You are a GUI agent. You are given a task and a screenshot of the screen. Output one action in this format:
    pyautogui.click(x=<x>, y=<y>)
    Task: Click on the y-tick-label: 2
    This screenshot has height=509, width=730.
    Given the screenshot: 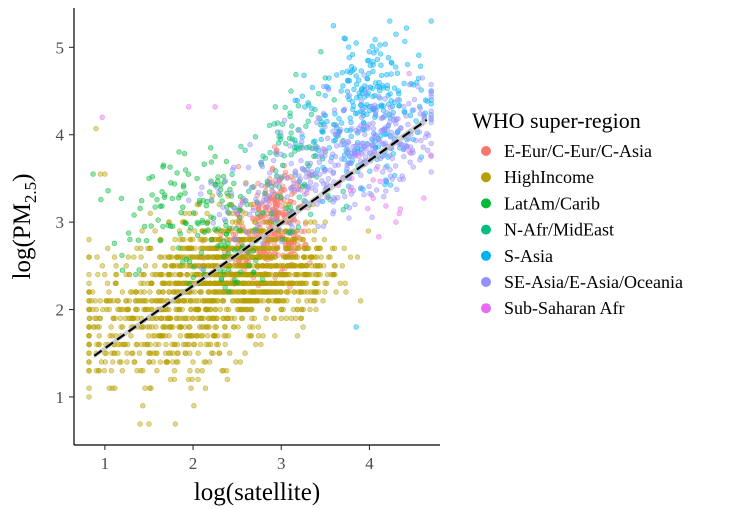 What is the action you would take?
    pyautogui.click(x=60, y=310)
    